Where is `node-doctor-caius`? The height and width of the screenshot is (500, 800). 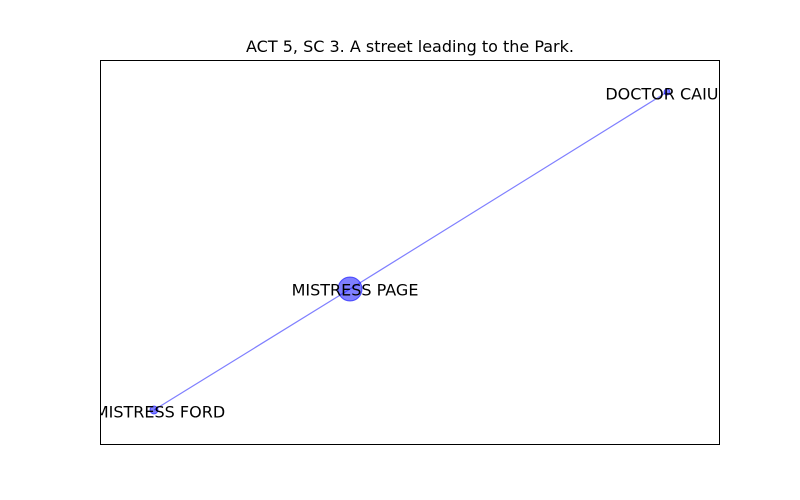 node-doctor-caius is located at coordinates (667, 92).